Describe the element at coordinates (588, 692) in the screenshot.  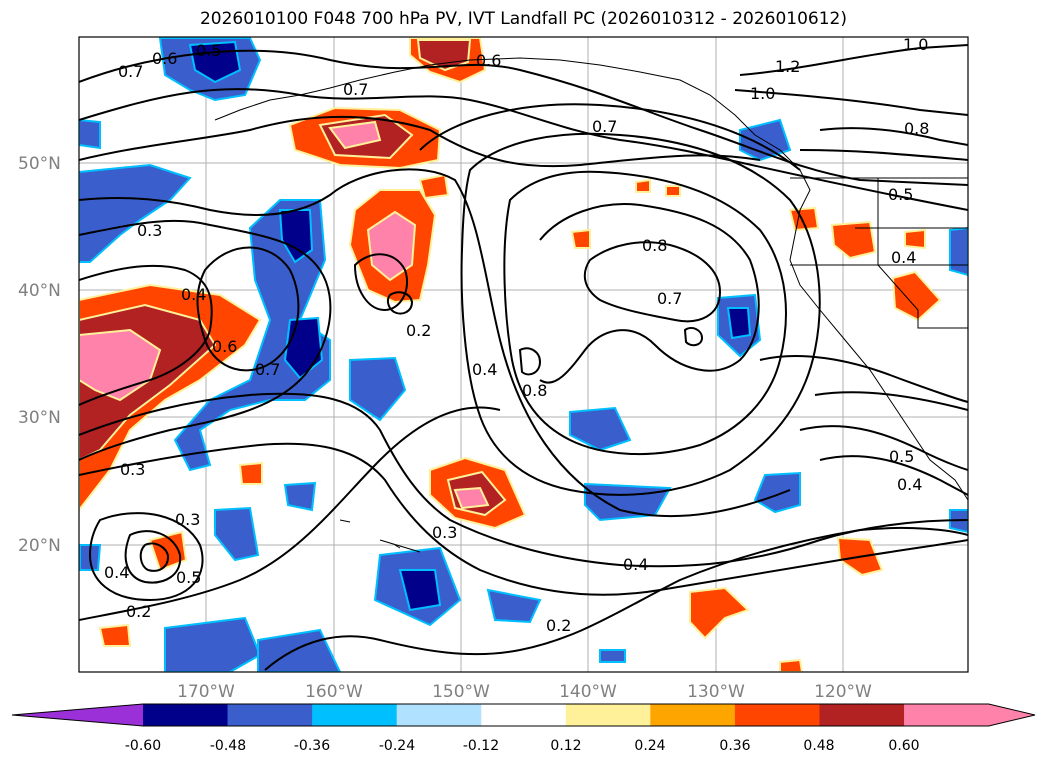
I see `lon-tick-label: 140°W` at that location.